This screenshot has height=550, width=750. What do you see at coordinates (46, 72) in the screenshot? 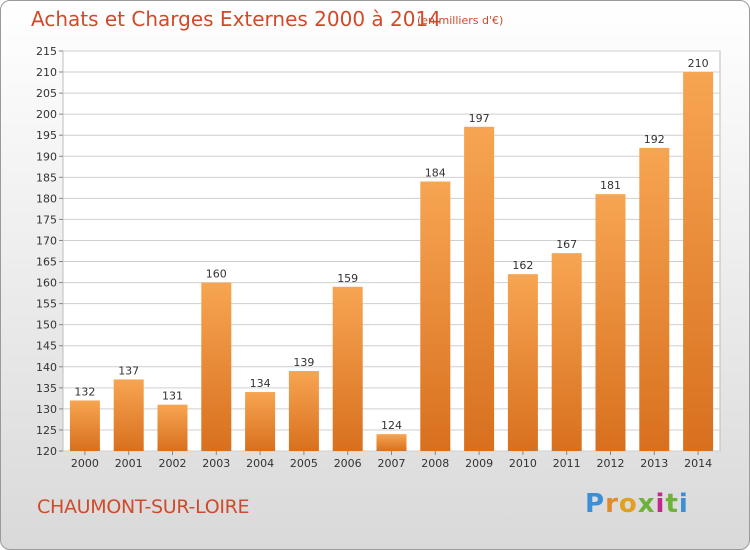
I see `y-tick-label: 210` at bounding box center [46, 72].